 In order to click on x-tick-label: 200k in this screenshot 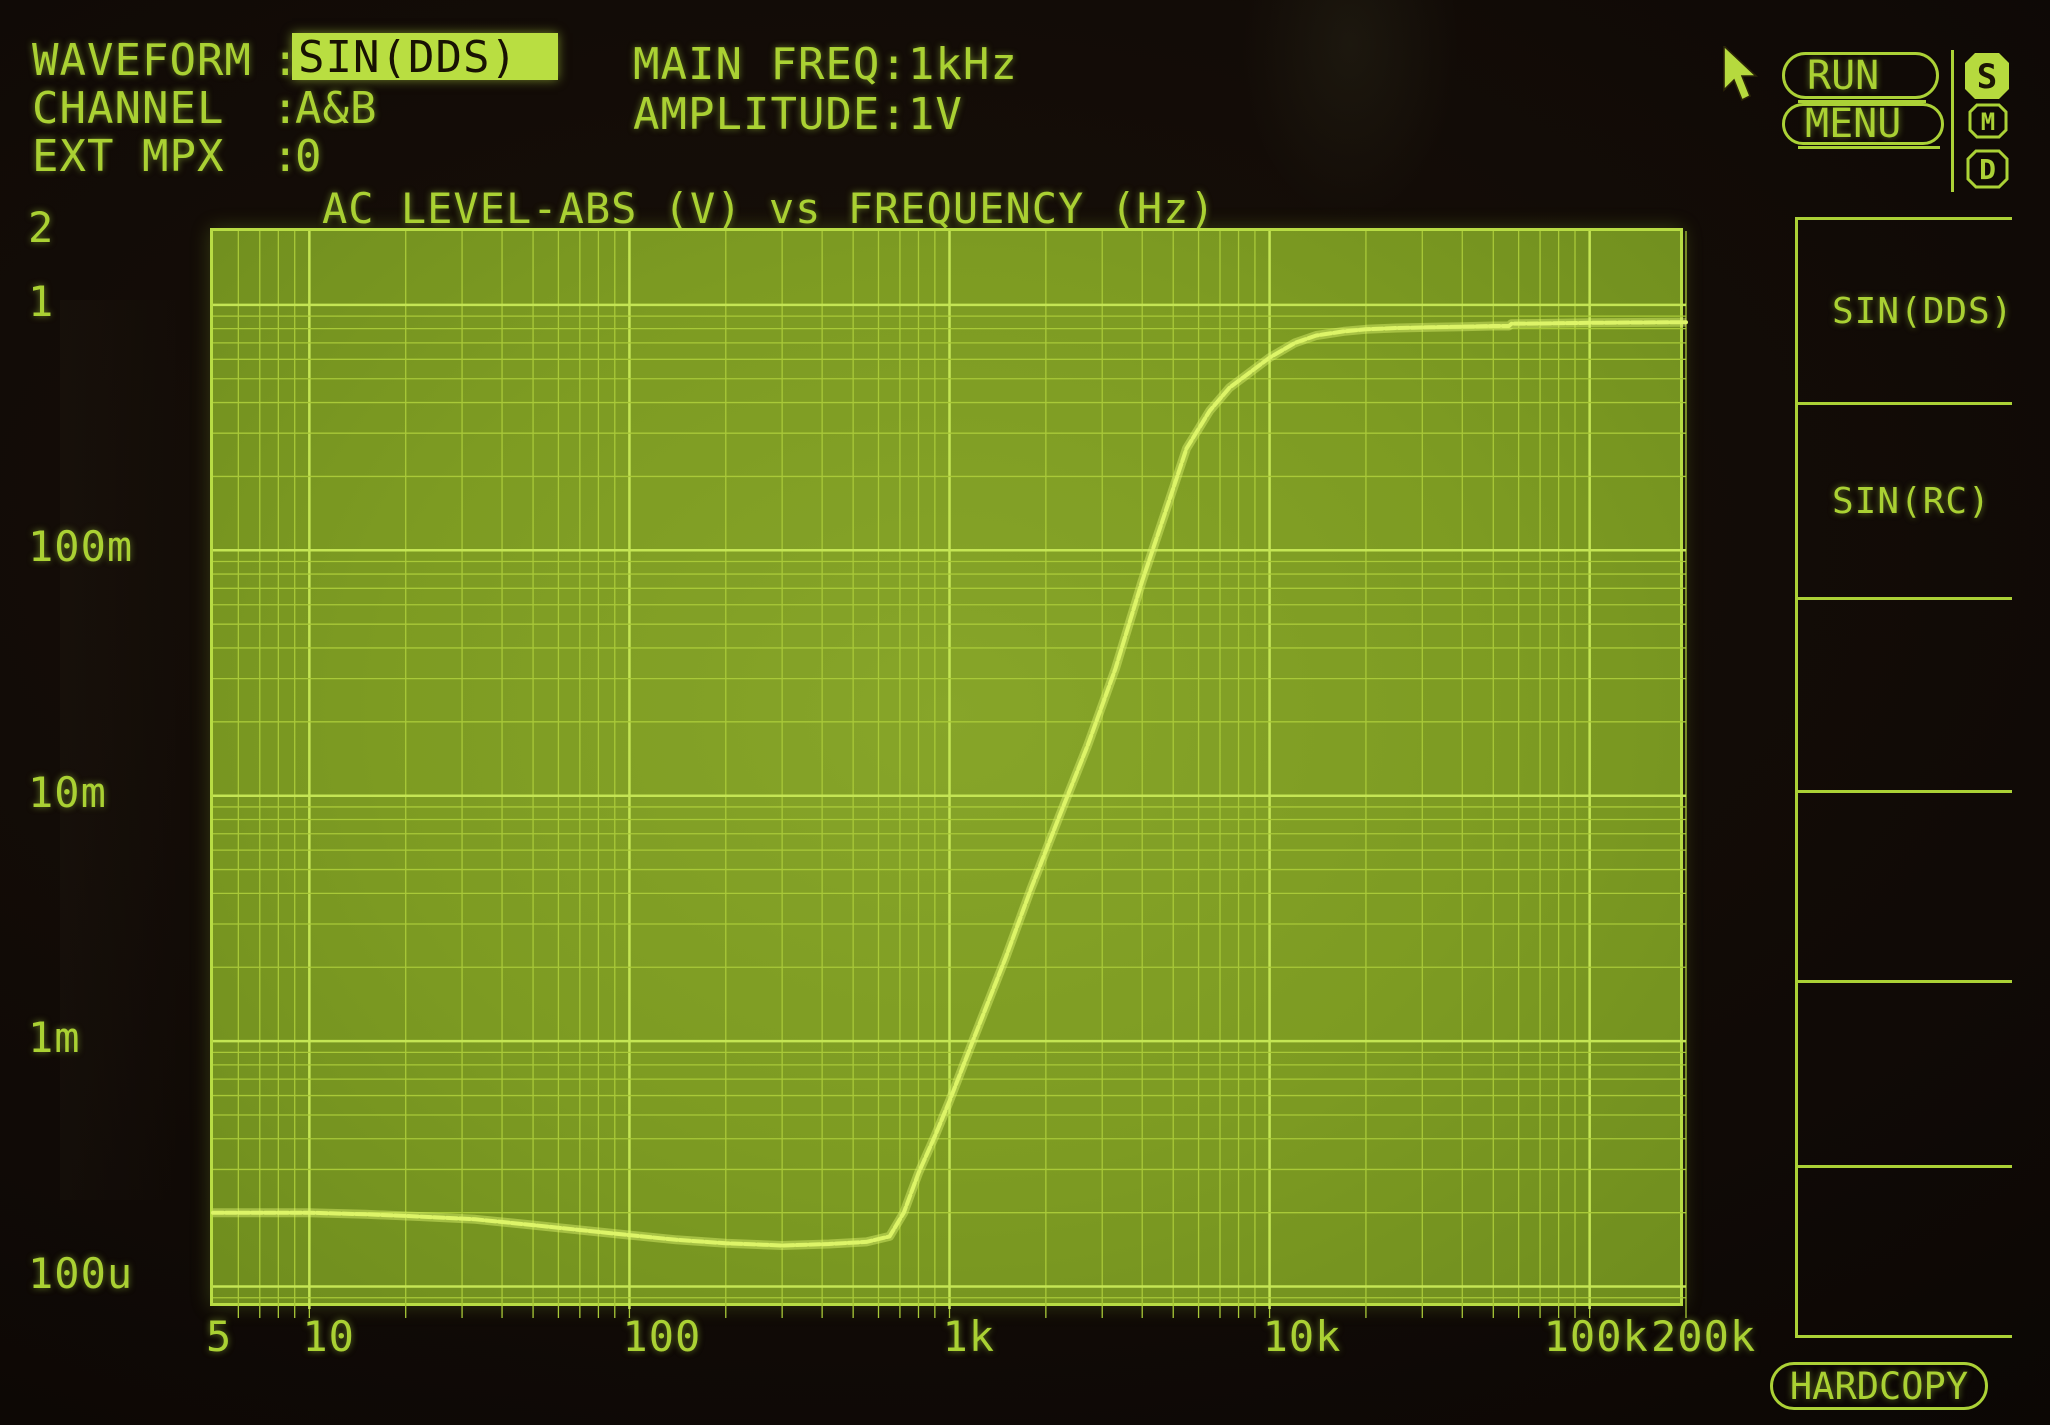, I will do `click(1704, 1336)`.